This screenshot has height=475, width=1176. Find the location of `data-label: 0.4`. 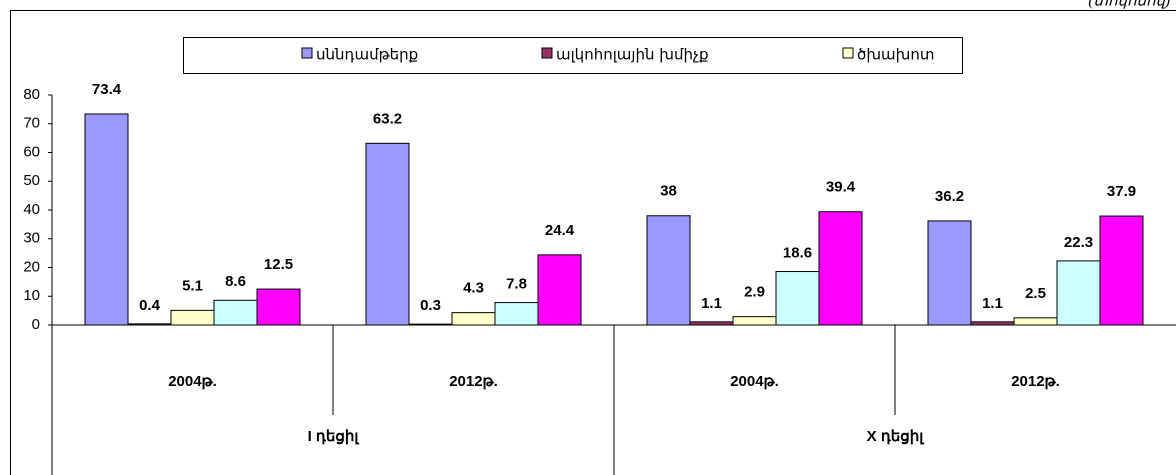

data-label: 0.4 is located at coordinates (150, 305).